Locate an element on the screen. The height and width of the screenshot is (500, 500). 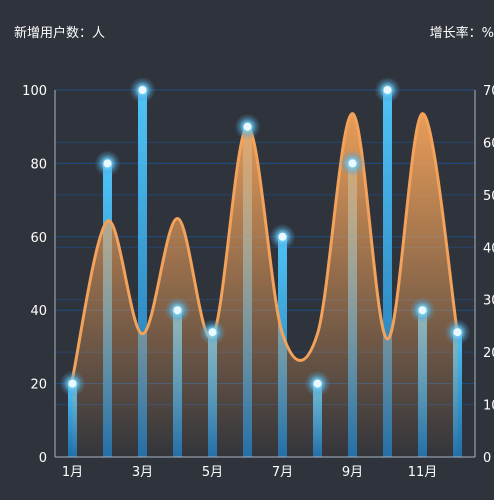
x-tick-11月: 11月 is located at coordinates (423, 472).